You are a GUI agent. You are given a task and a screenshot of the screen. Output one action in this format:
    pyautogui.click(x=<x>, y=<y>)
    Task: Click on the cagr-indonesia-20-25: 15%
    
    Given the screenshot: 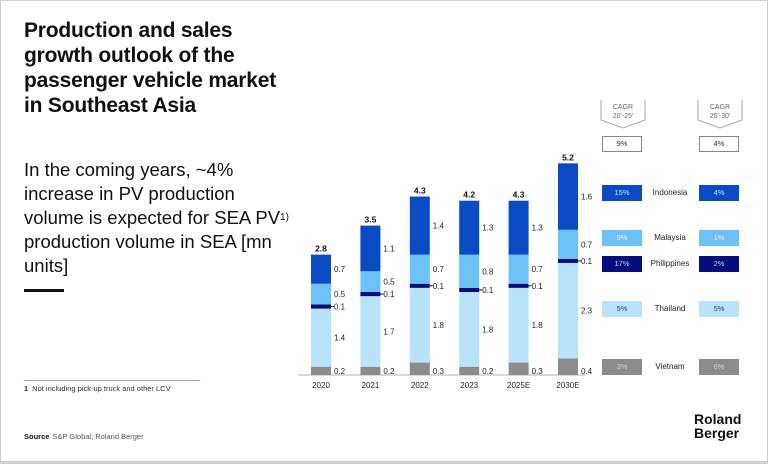 What is the action you would take?
    pyautogui.click(x=622, y=193)
    